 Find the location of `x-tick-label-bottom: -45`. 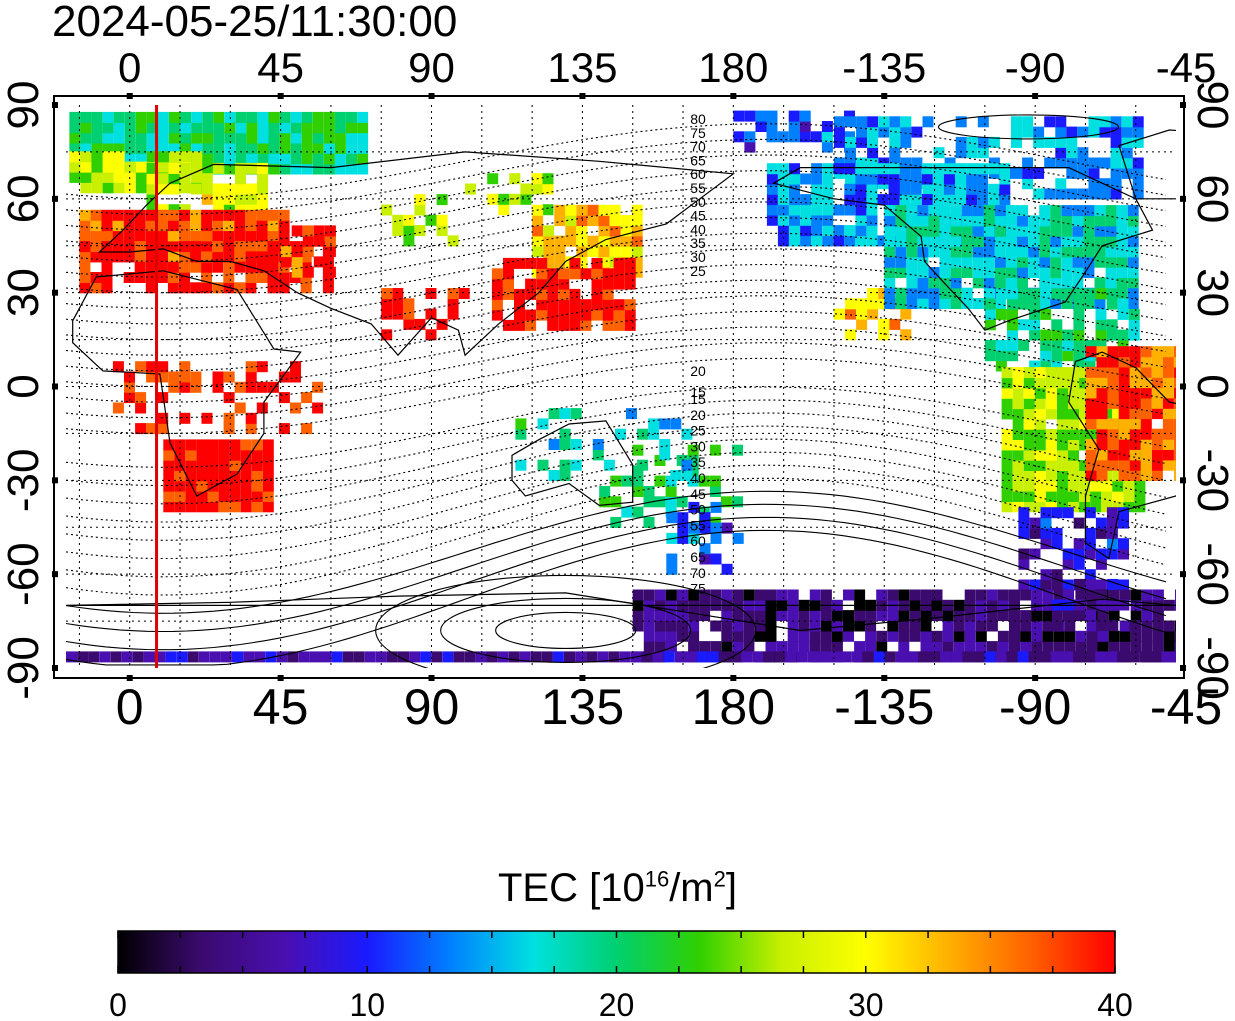

x-tick-label-bottom: -45 is located at coordinates (1186, 707).